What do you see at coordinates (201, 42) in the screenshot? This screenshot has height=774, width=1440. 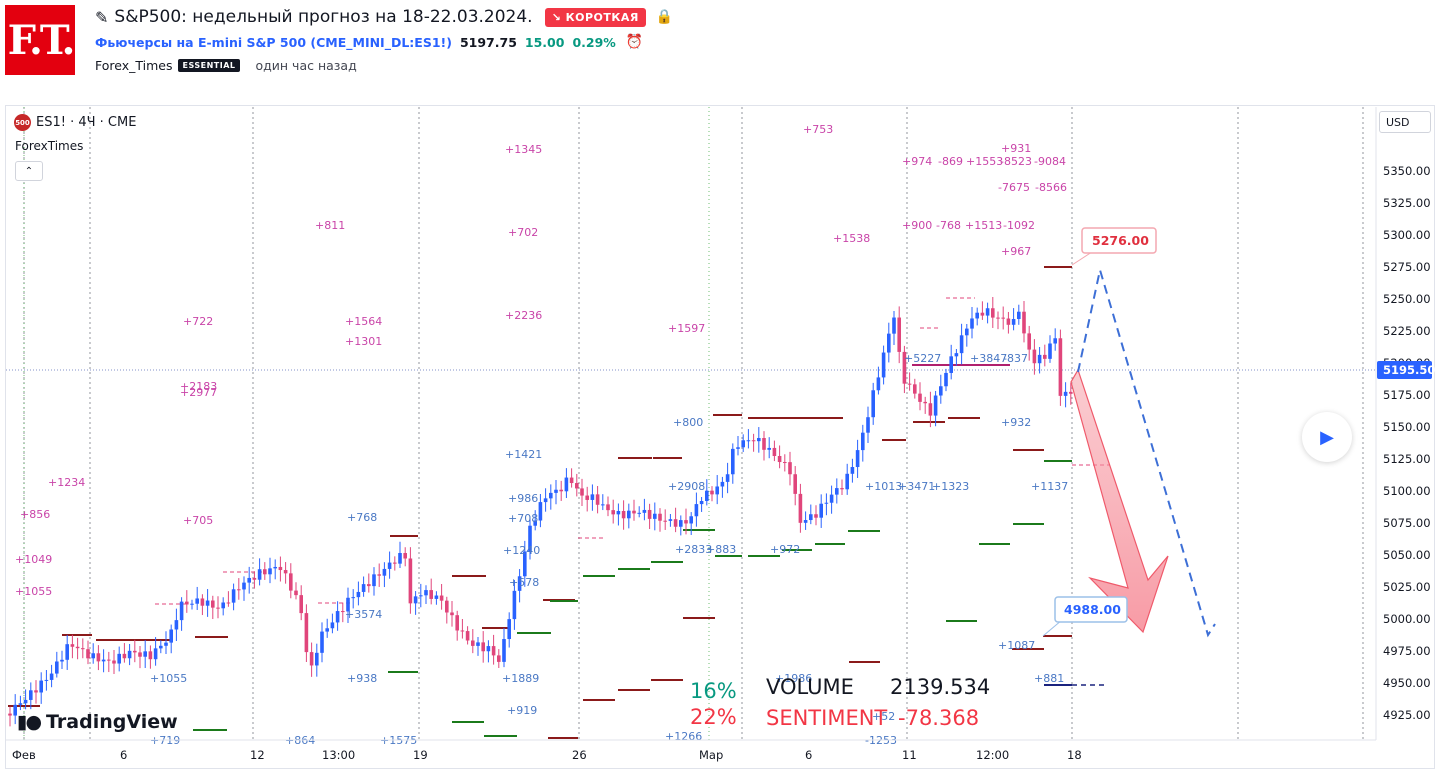 I see `symbol-name-link: Фьючерсы на E-mini S&P 500` at bounding box center [201, 42].